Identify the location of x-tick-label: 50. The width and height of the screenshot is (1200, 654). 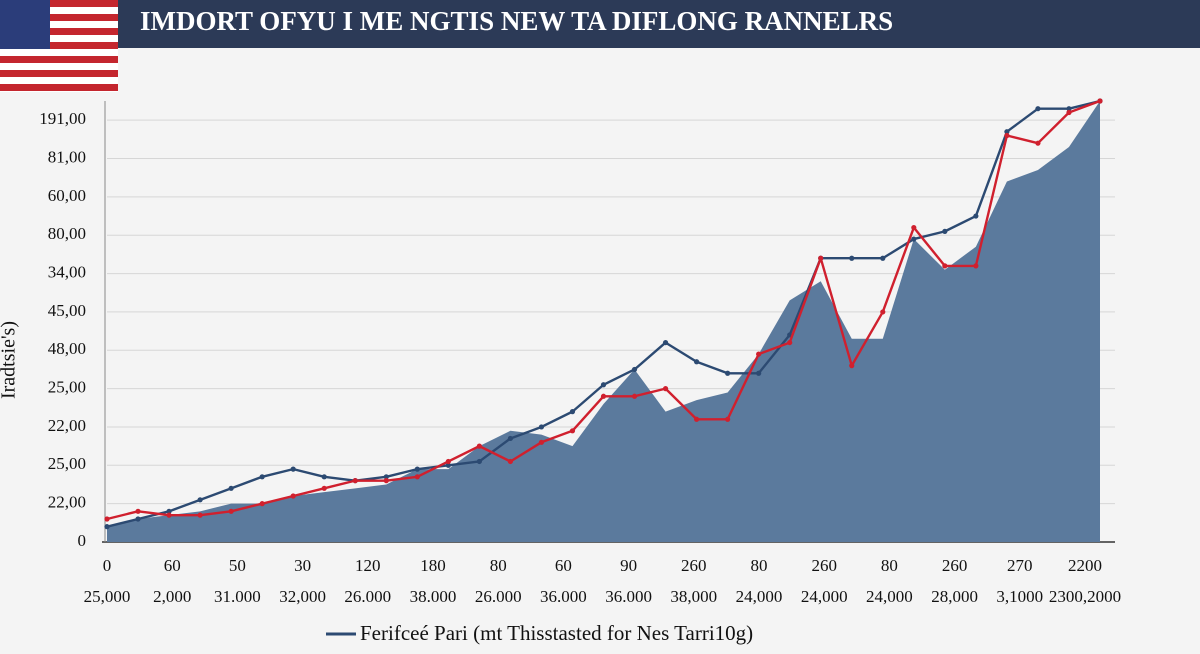
(237, 565).